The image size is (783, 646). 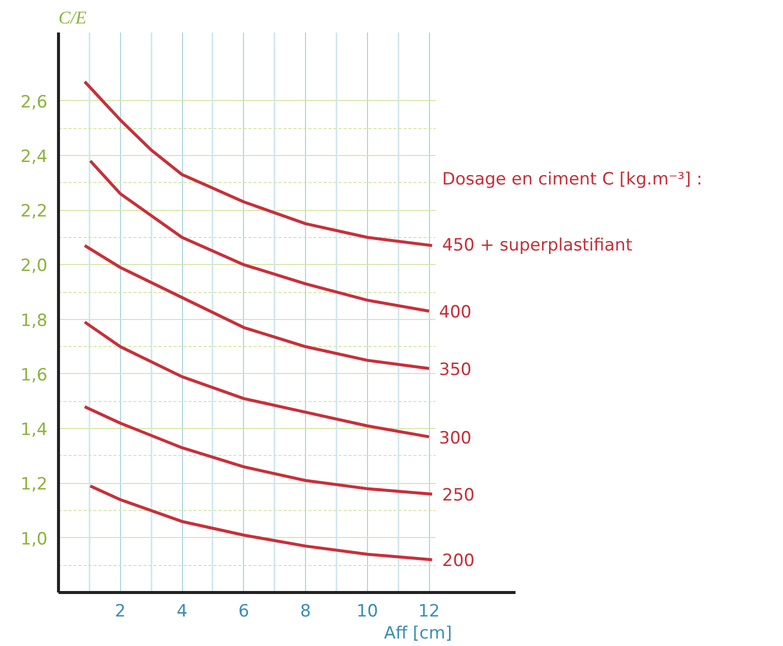 What do you see at coordinates (34, 320) in the screenshot?
I see `y-tick-label: 1,8` at bounding box center [34, 320].